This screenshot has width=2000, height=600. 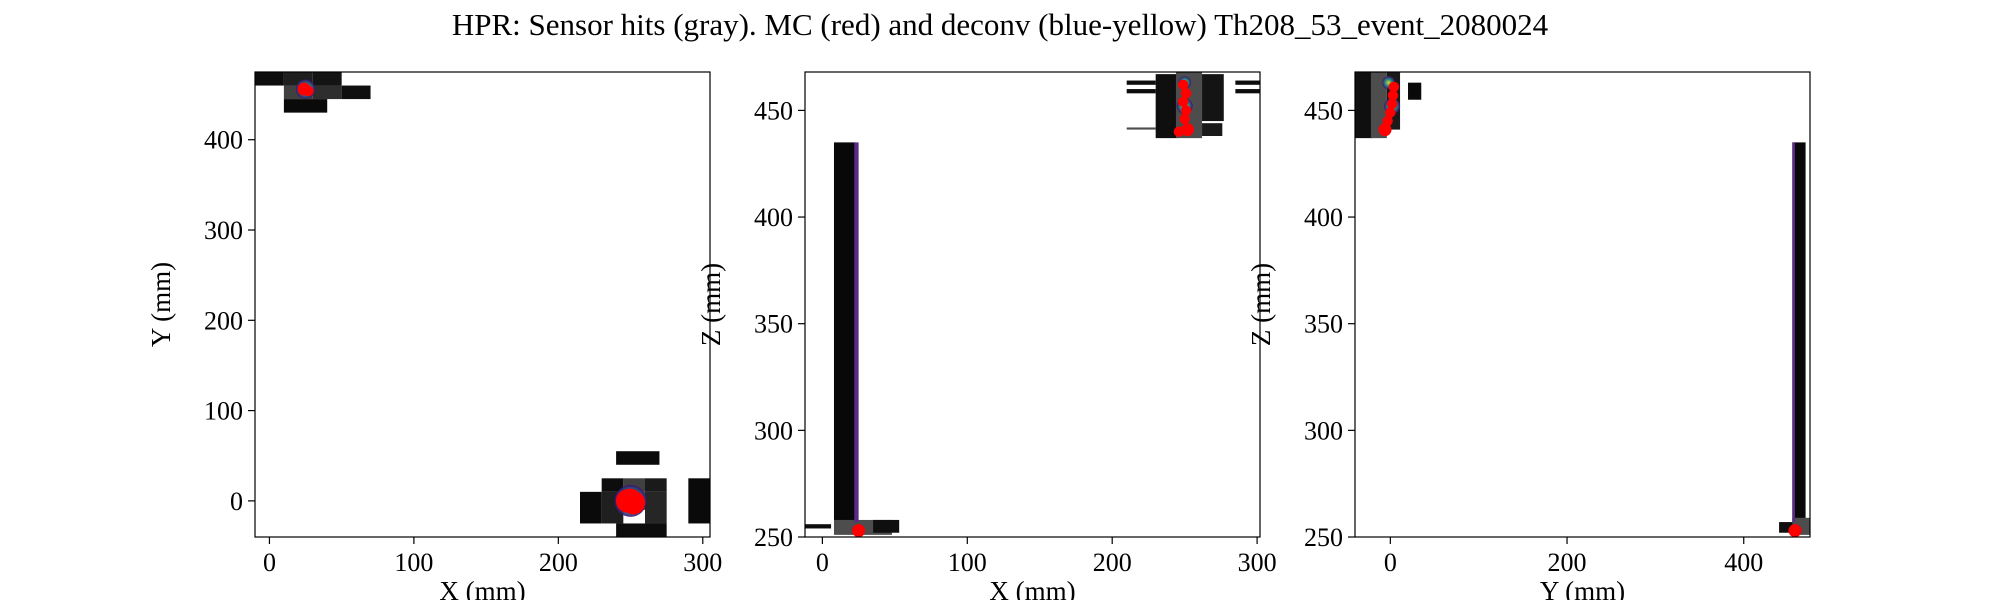 I want to click on ytick-label-xy-4: 400, so click(x=223, y=140).